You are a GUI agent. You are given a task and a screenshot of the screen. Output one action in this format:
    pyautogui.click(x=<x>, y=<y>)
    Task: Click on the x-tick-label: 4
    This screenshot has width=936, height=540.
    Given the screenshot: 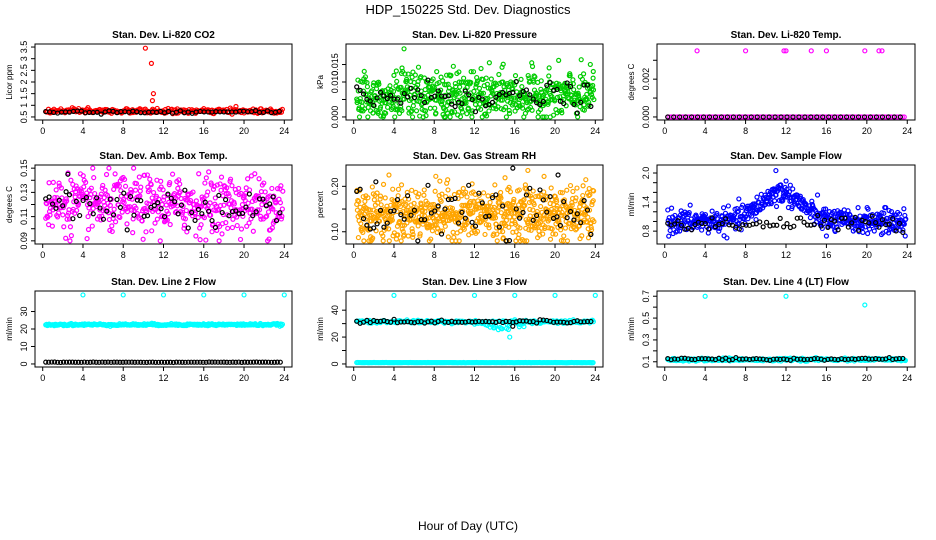 What is the action you would take?
    pyautogui.click(x=82, y=131)
    